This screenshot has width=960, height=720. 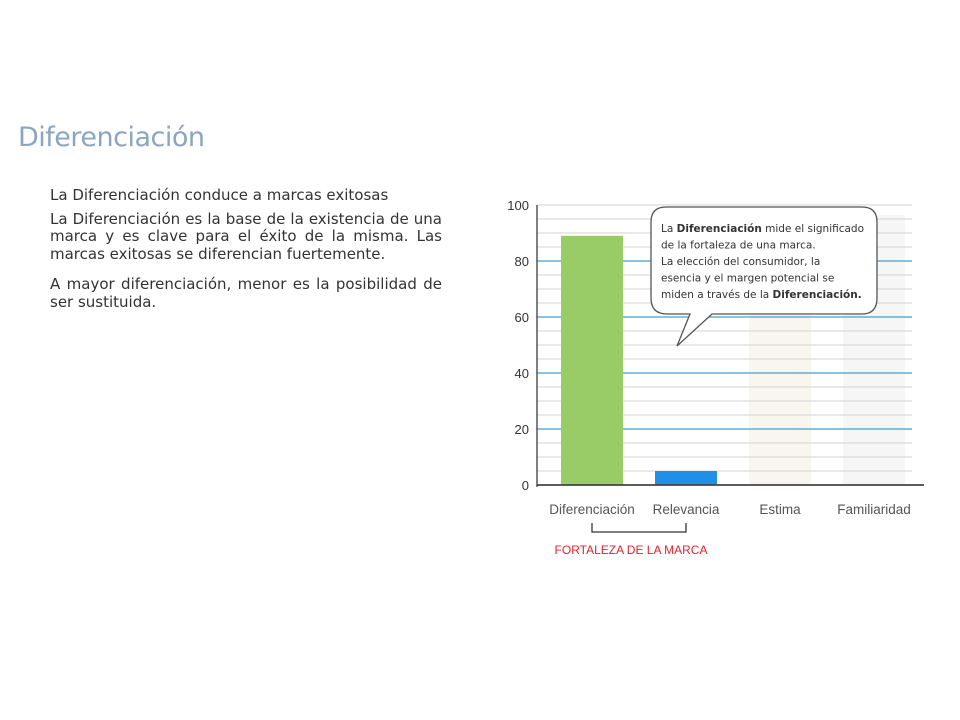 I want to click on bracket-label: FORTALEZA DE LA MARCA, so click(x=631, y=550).